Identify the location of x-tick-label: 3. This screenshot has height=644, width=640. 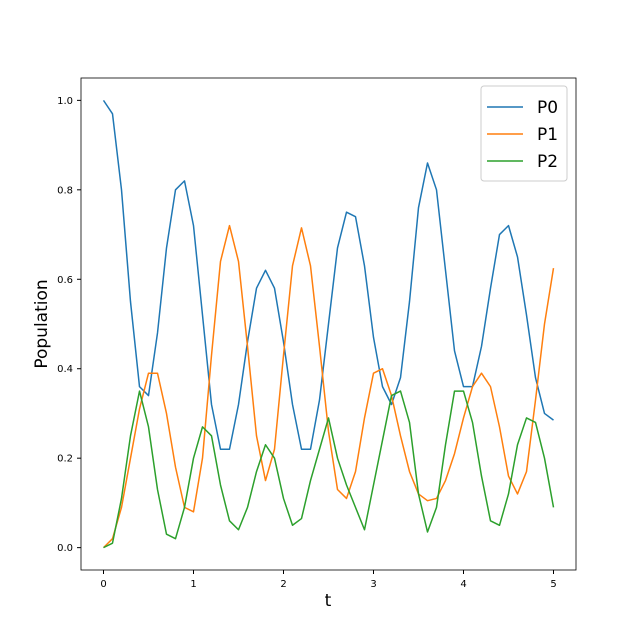
(373, 584).